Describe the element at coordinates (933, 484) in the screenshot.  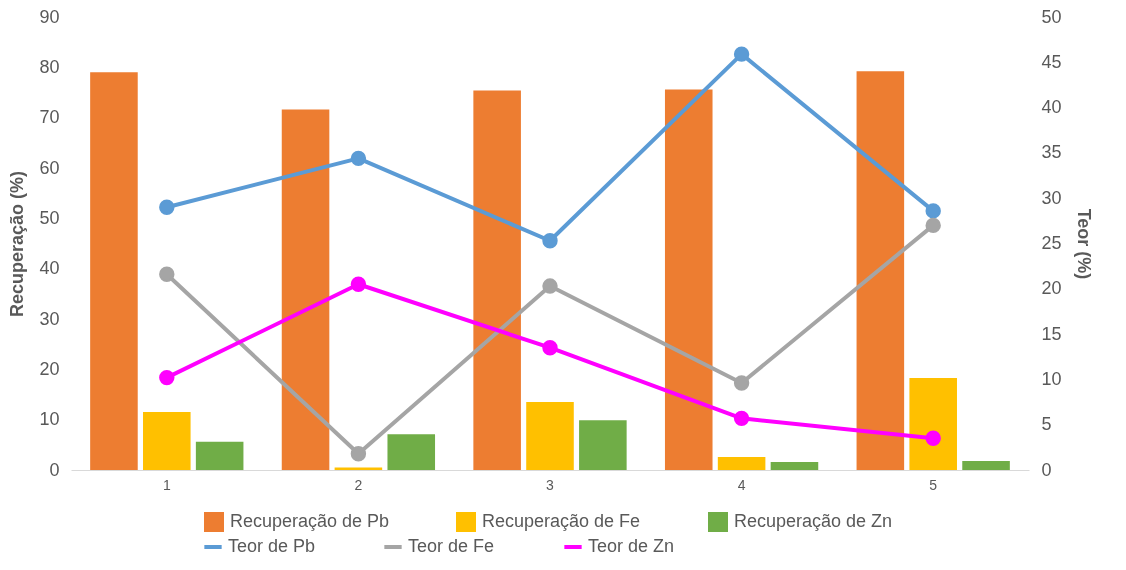
I see `x-tick-label: 5` at that location.